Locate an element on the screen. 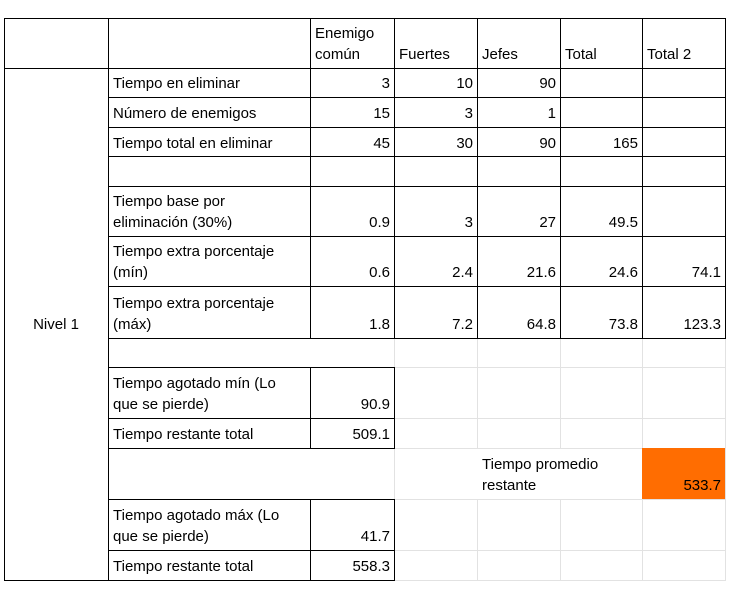  cell-numero-enemigos-jefes: 1 is located at coordinates (551, 113).